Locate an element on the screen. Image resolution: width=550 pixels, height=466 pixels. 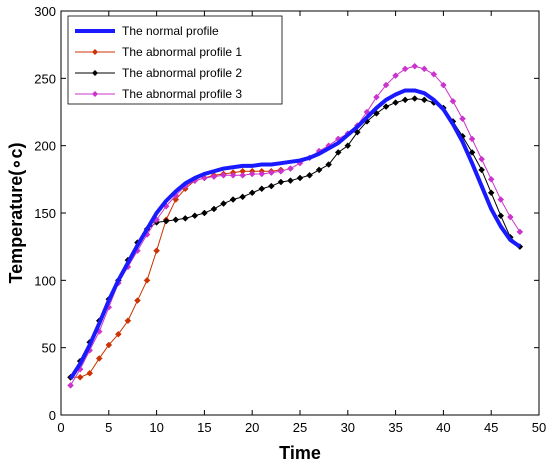
x-tick-label: 20 is located at coordinates (252, 427).